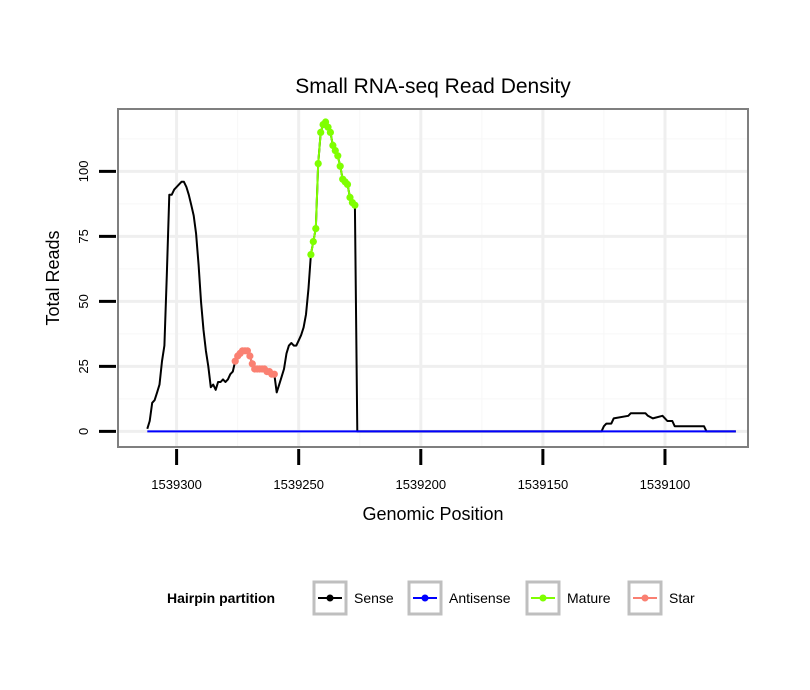 Image resolution: width=810 pixels, height=690 pixels. I want to click on x-tick-label: 1539100, so click(665, 484).